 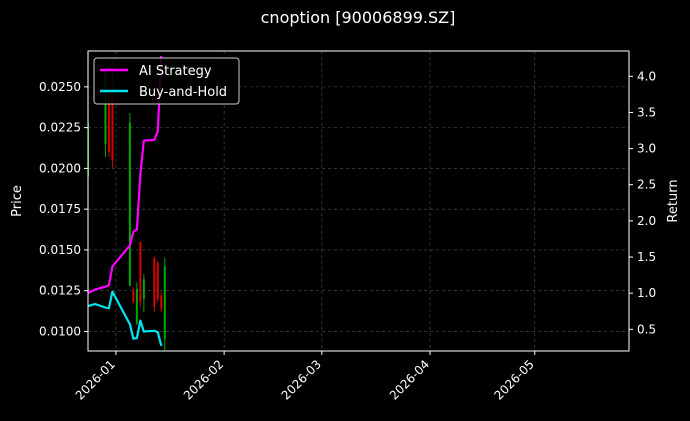 What do you see at coordinates (646, 221) in the screenshot?
I see `y2-tick-label: 2.0` at bounding box center [646, 221].